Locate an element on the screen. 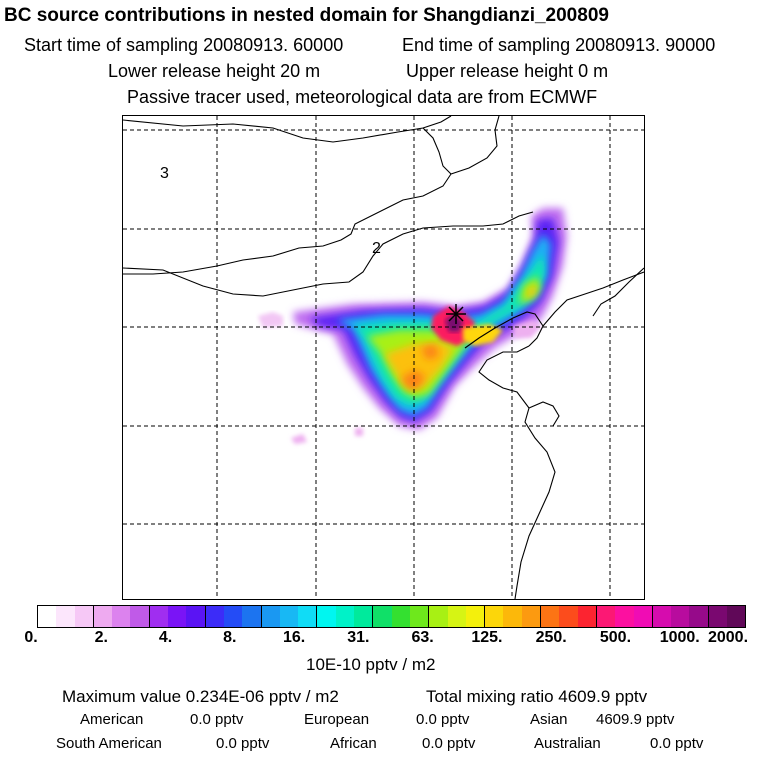 This screenshot has height=768, width=768. color-scale-tick-label: 8. is located at coordinates (230, 637).